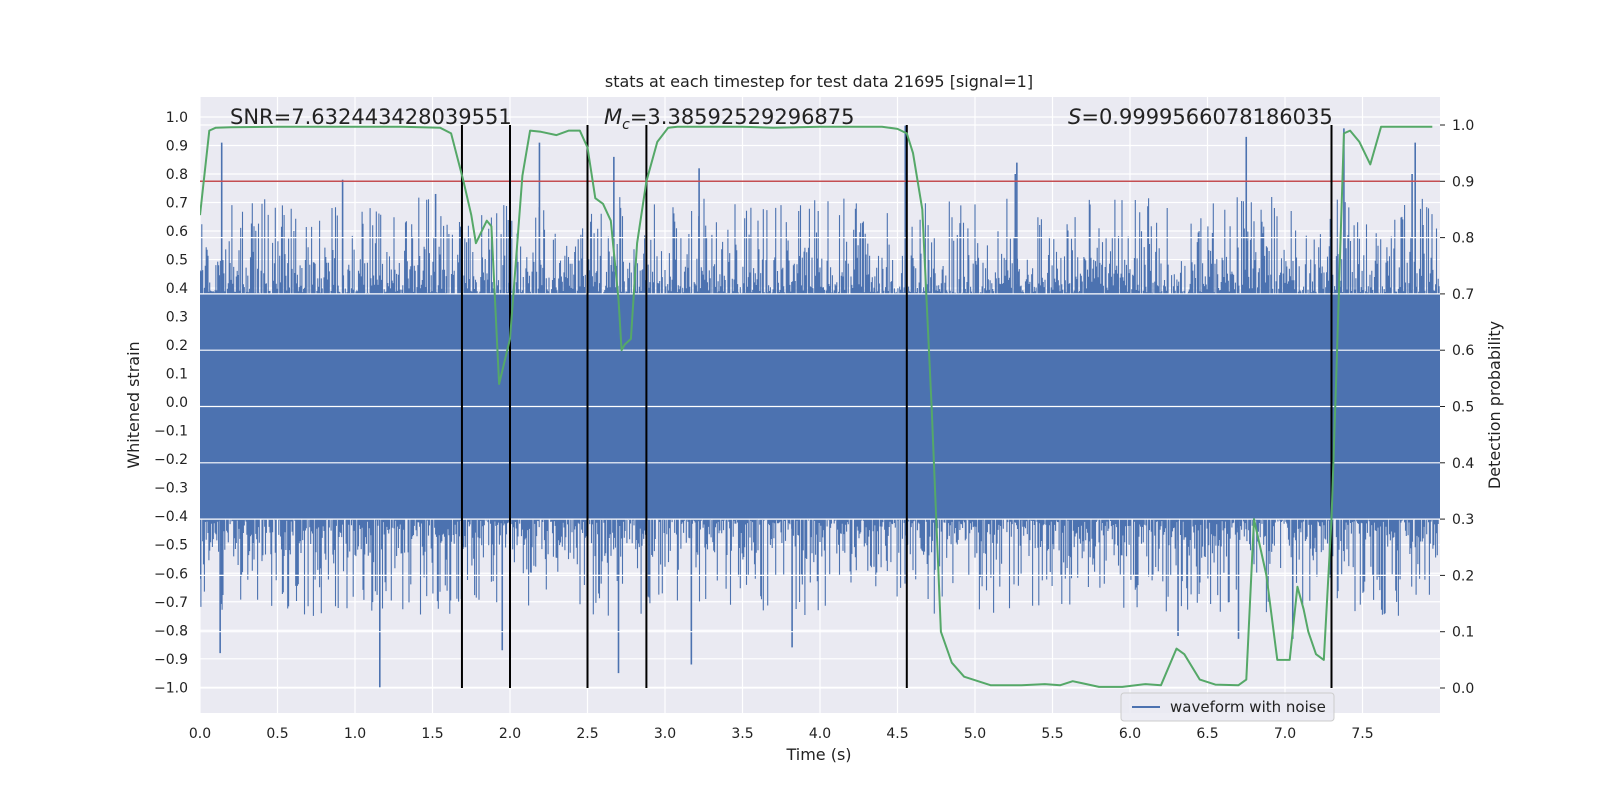  What do you see at coordinates (1463, 464) in the screenshot?
I see `y-tick-label-right: 0.4` at bounding box center [1463, 464].